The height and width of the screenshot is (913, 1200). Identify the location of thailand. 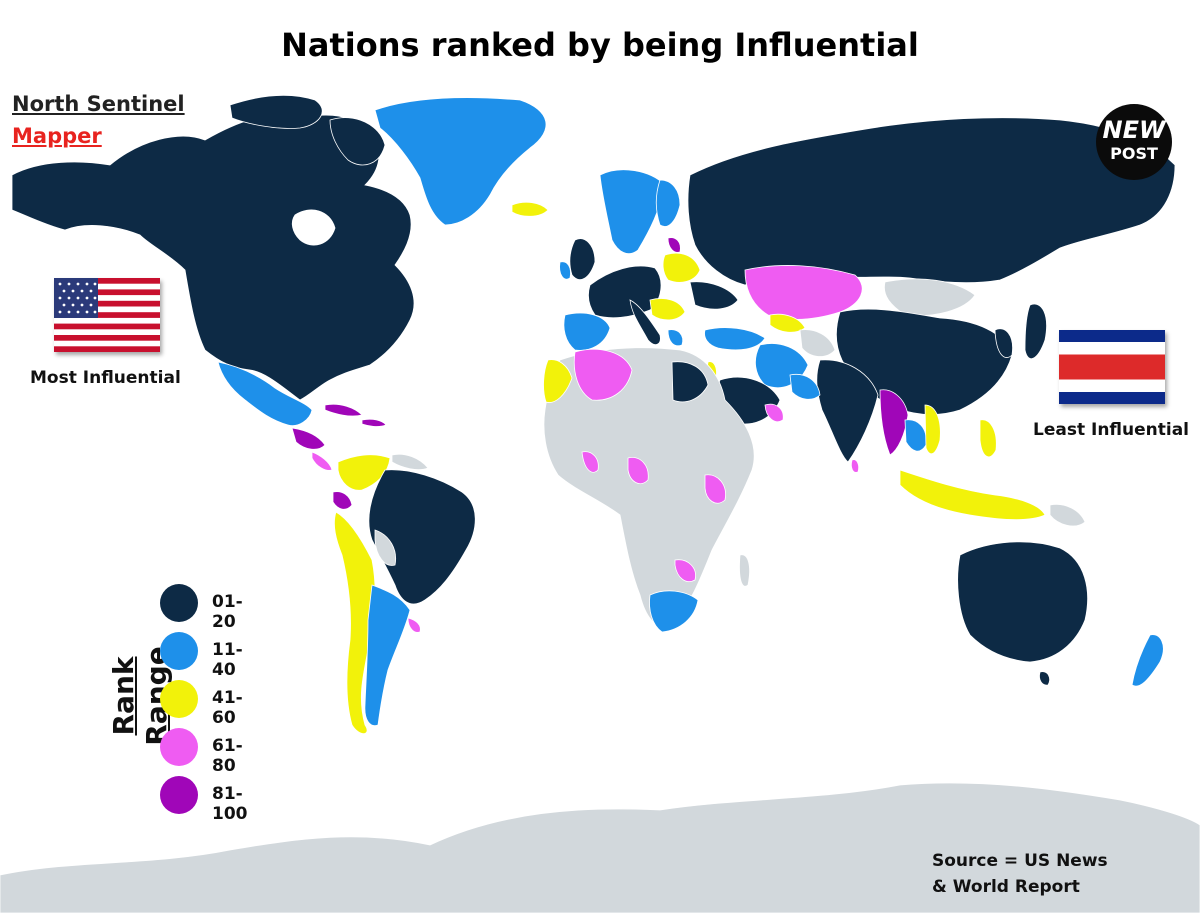
(915, 435).